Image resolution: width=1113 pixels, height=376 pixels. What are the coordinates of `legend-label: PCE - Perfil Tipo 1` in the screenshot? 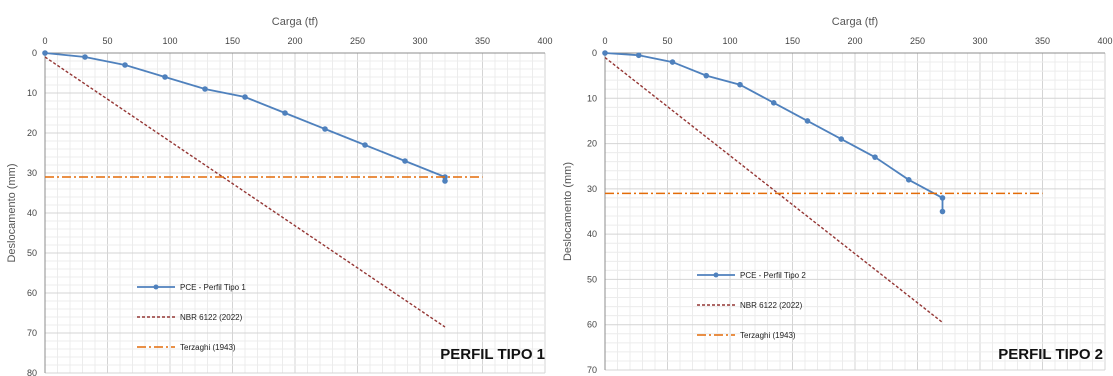 It's located at (213, 287).